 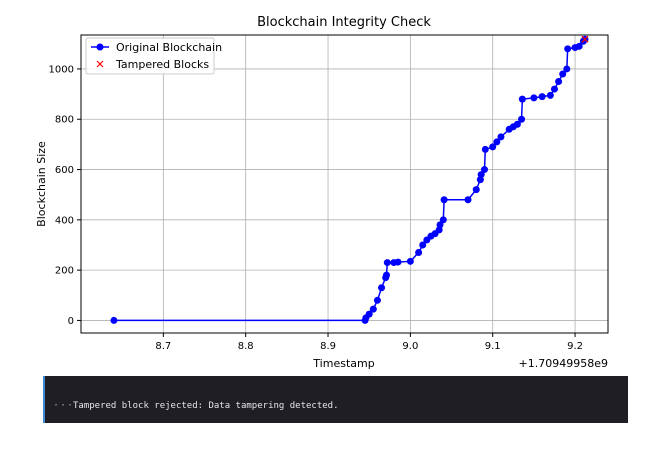 What do you see at coordinates (150, 56) in the screenshot?
I see `legend-box` at bounding box center [150, 56].